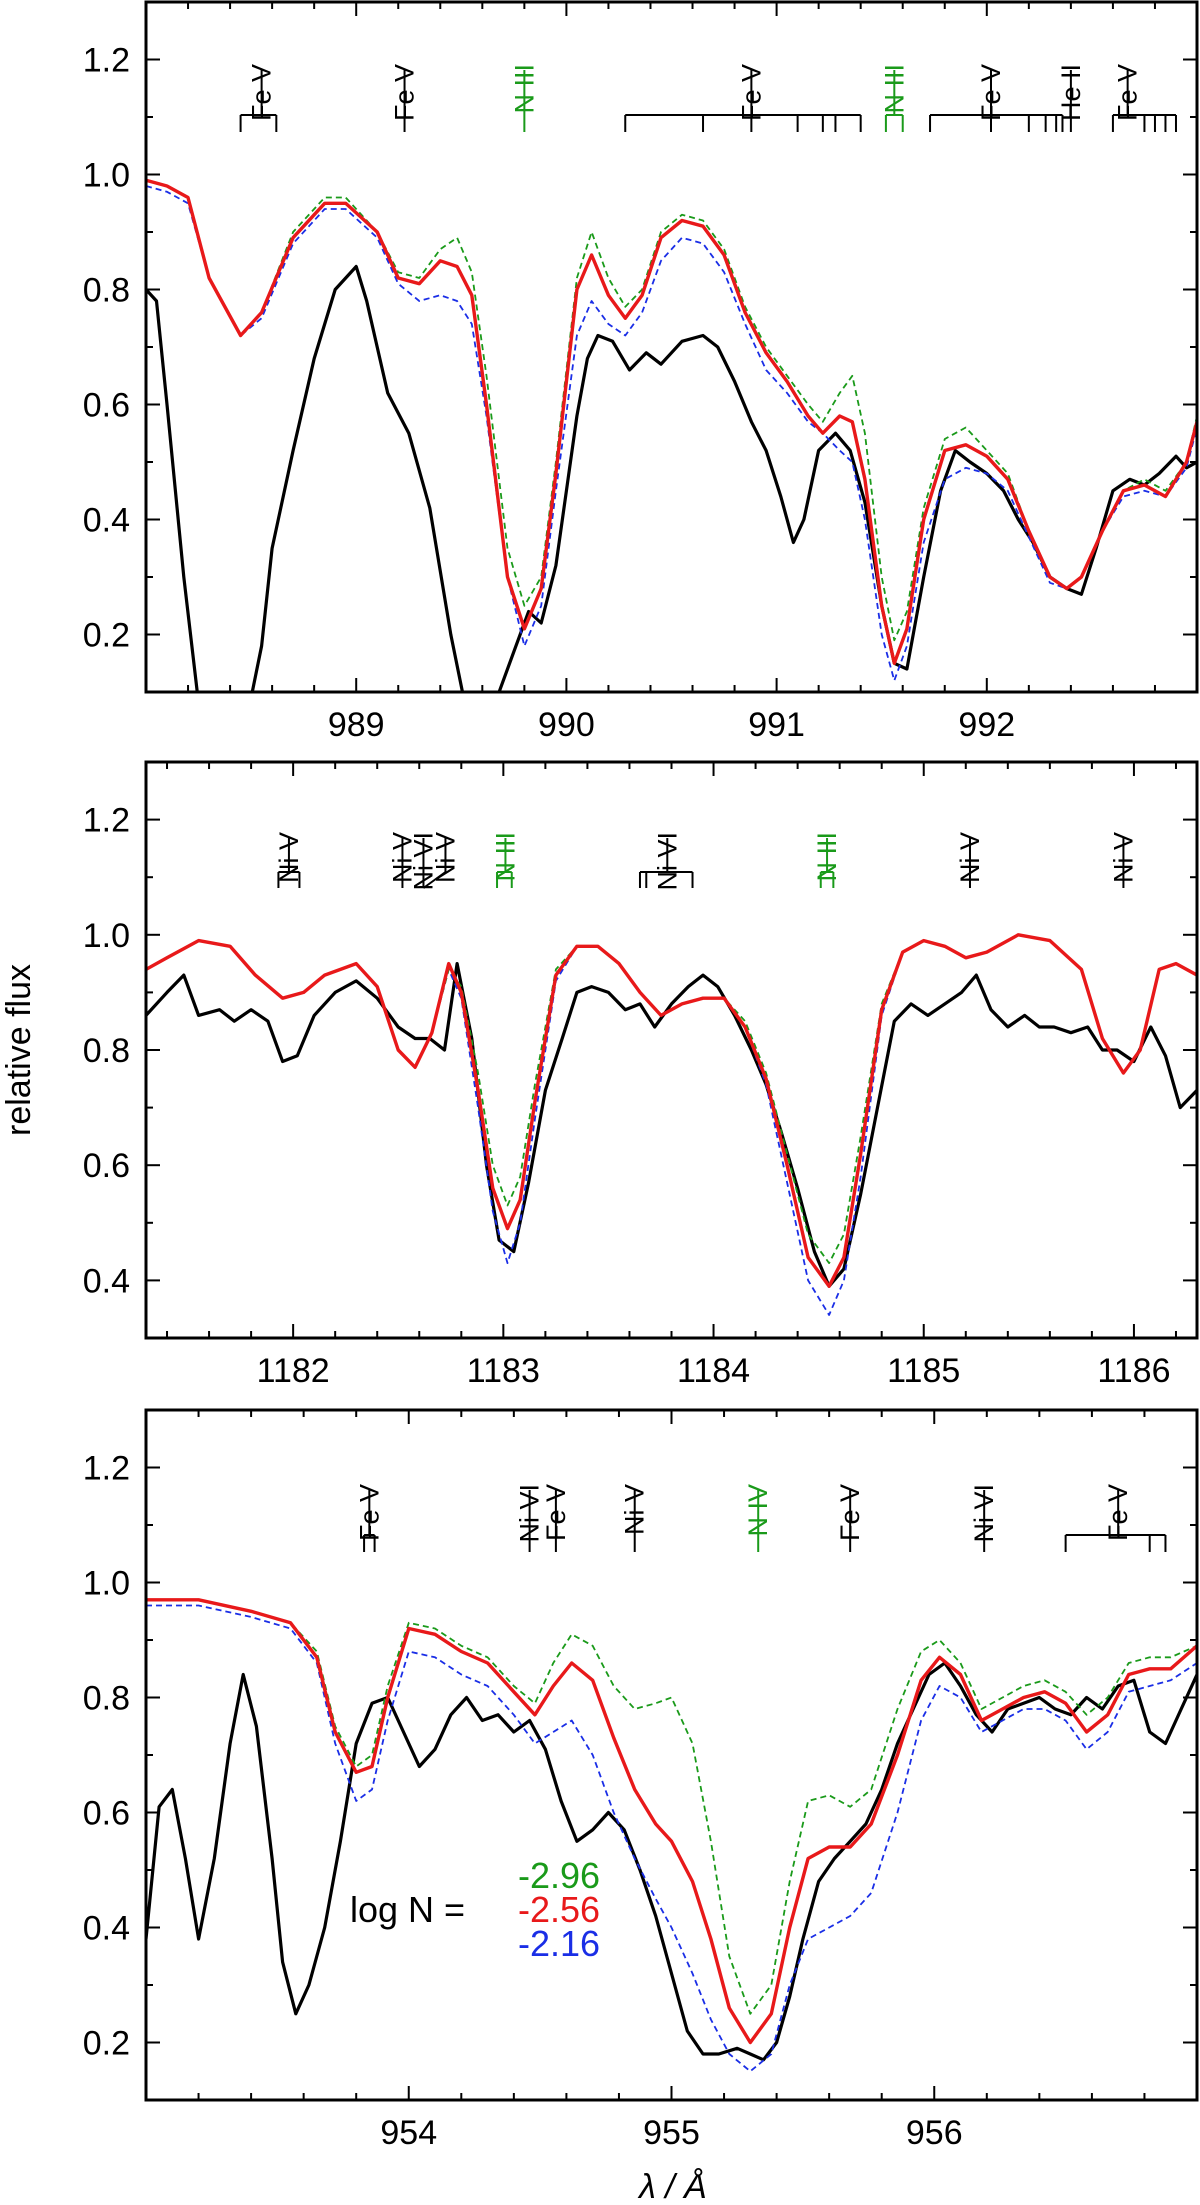  I want to click on line-id-n-iv: N IV, so click(758, 1518).